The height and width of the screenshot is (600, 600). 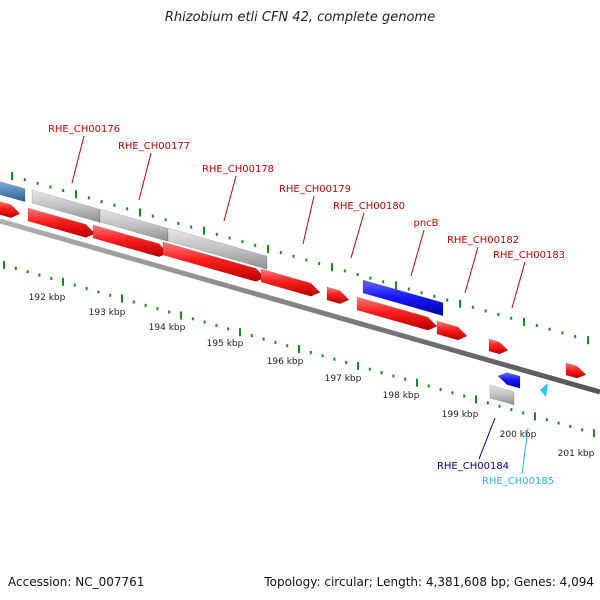 I want to click on gene-upper-blue-pncB, so click(x=403, y=298).